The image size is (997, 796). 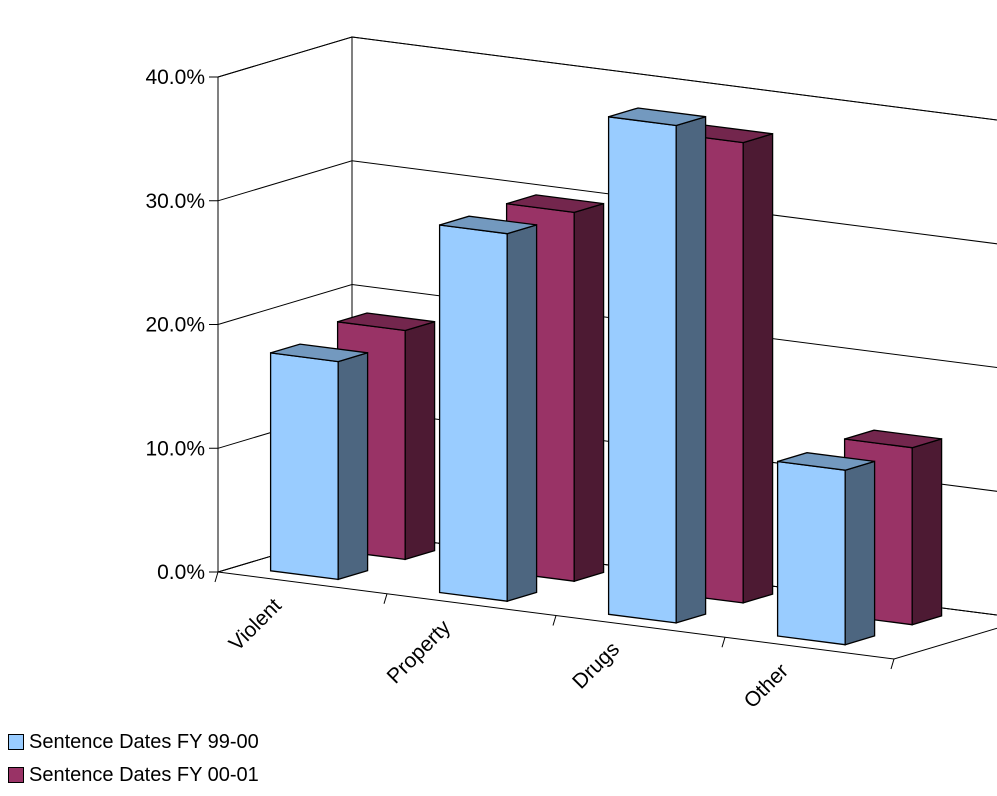 What do you see at coordinates (766, 685) in the screenshot?
I see `x-tick-label: Other` at bounding box center [766, 685].